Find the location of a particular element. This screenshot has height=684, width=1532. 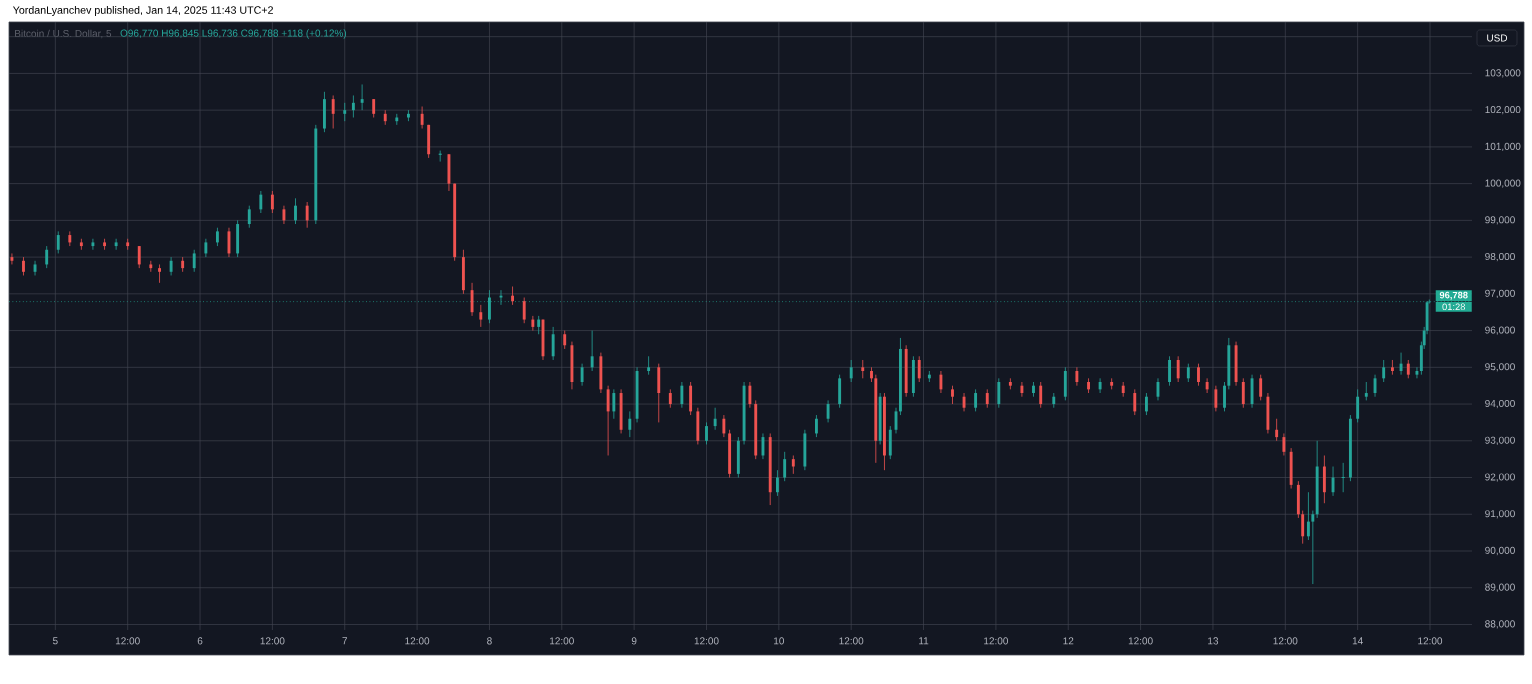

y-tick-label: 91,000 is located at coordinates (1500, 514).